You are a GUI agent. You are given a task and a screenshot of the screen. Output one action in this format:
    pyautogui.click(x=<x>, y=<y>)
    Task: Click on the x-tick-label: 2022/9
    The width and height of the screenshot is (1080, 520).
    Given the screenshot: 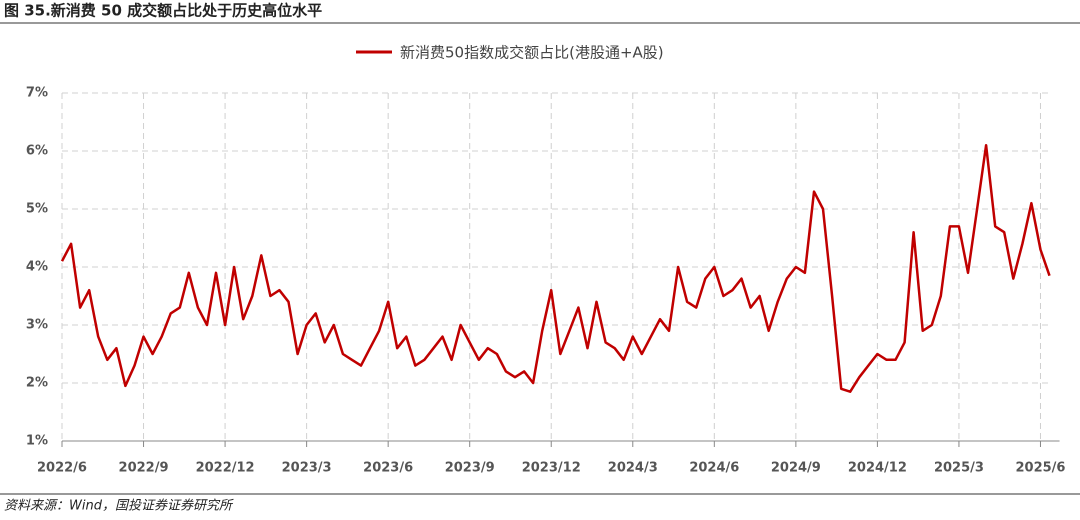 What is the action you would take?
    pyautogui.click(x=144, y=468)
    